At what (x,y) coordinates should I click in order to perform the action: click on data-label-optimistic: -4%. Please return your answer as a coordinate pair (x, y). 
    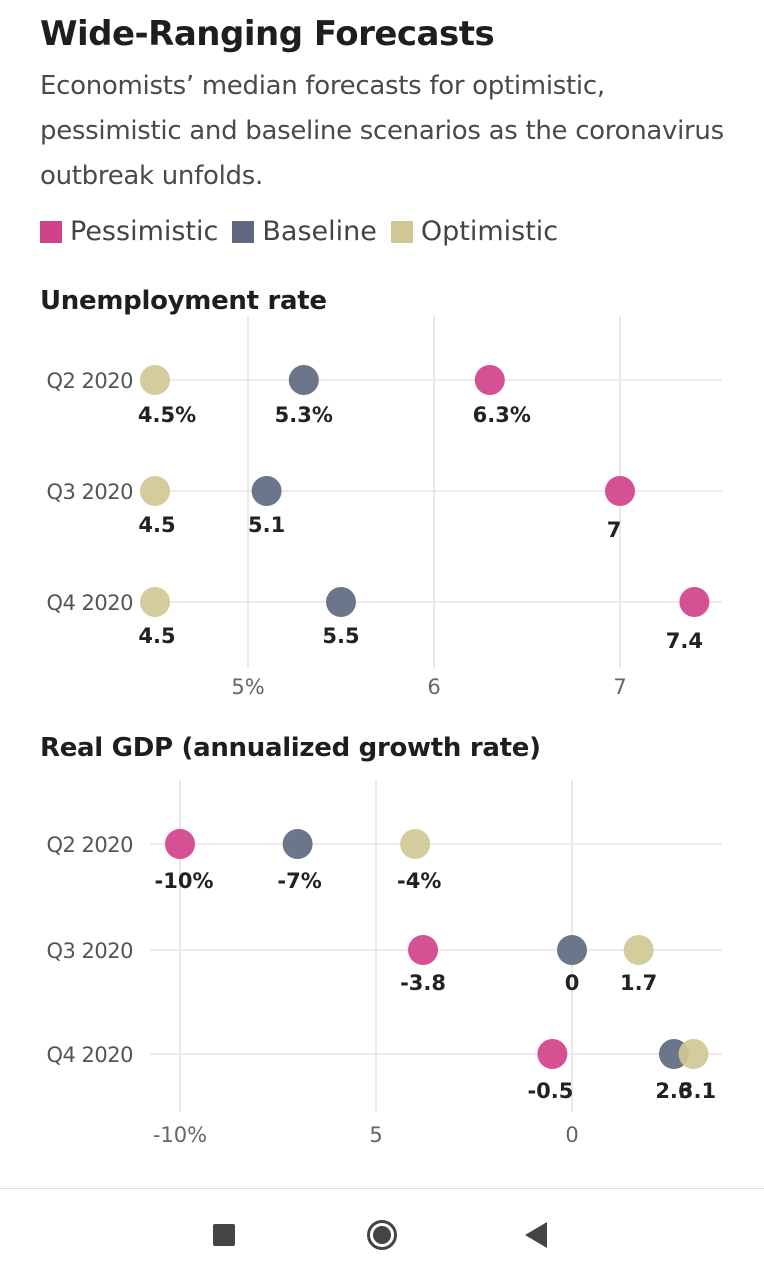
    Looking at the image, I should click on (419, 881).